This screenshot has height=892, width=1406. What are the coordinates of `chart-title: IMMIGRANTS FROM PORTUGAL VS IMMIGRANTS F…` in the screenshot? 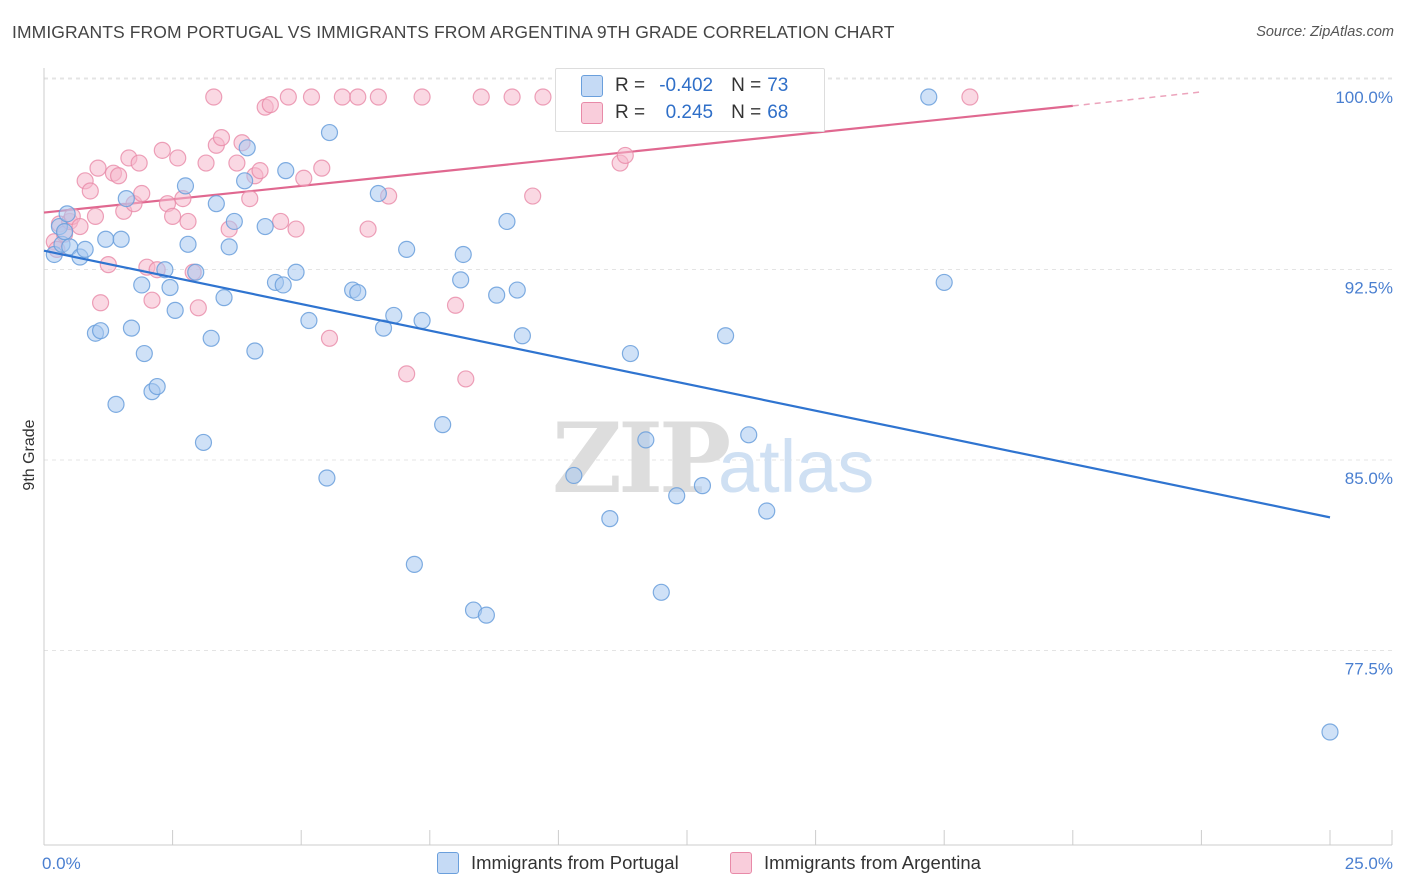 It's located at (453, 32).